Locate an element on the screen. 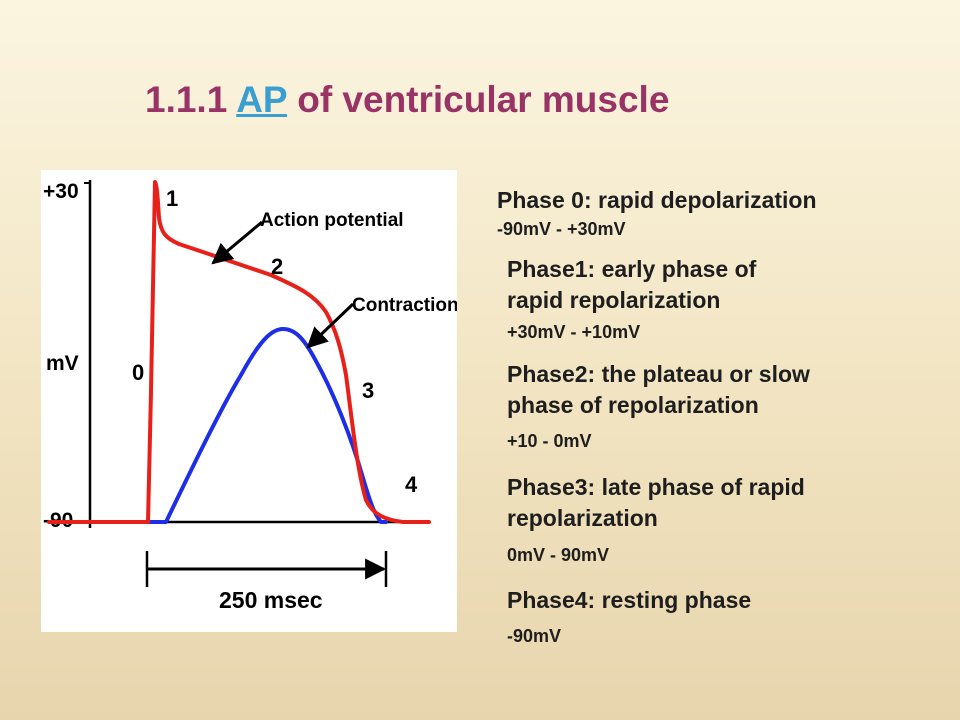 This screenshot has height=720, width=960. phase-number-4: 4 is located at coordinates (411, 484).